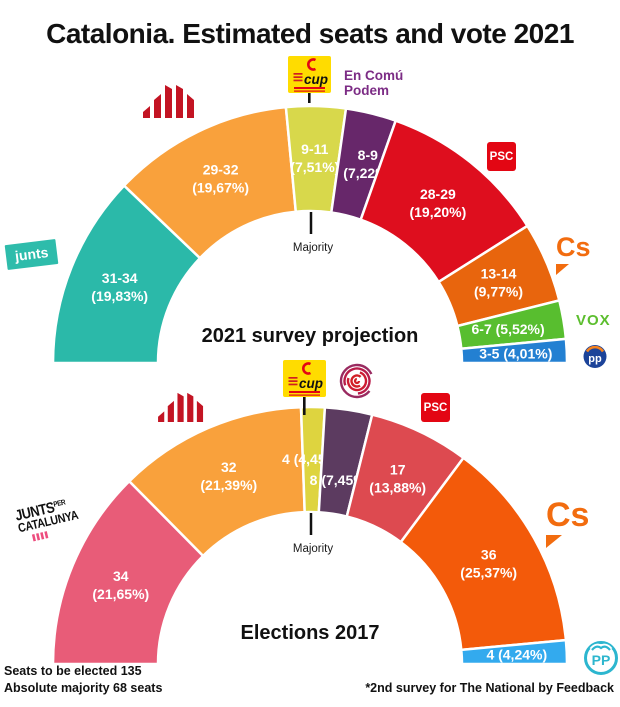 The image size is (620, 707). I want to click on segment-label-en-com-podem-seats: 8-9, so click(368, 155).